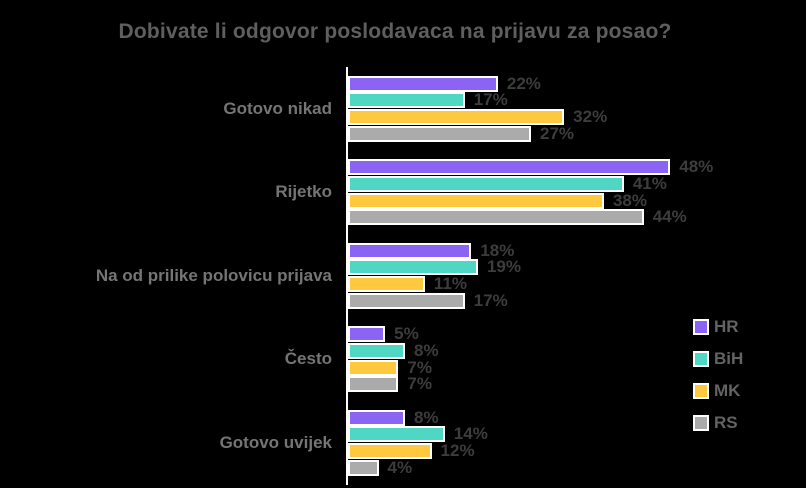 The height and width of the screenshot is (488, 806). Describe the element at coordinates (590, 117) in the screenshot. I see `bar-value-label: 32%` at that location.